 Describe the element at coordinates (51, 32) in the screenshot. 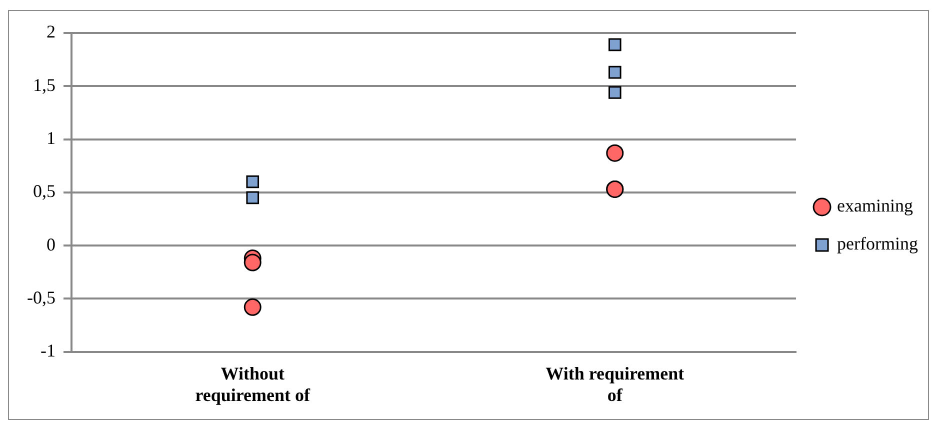

I see `y-tick-label: 2` at that location.